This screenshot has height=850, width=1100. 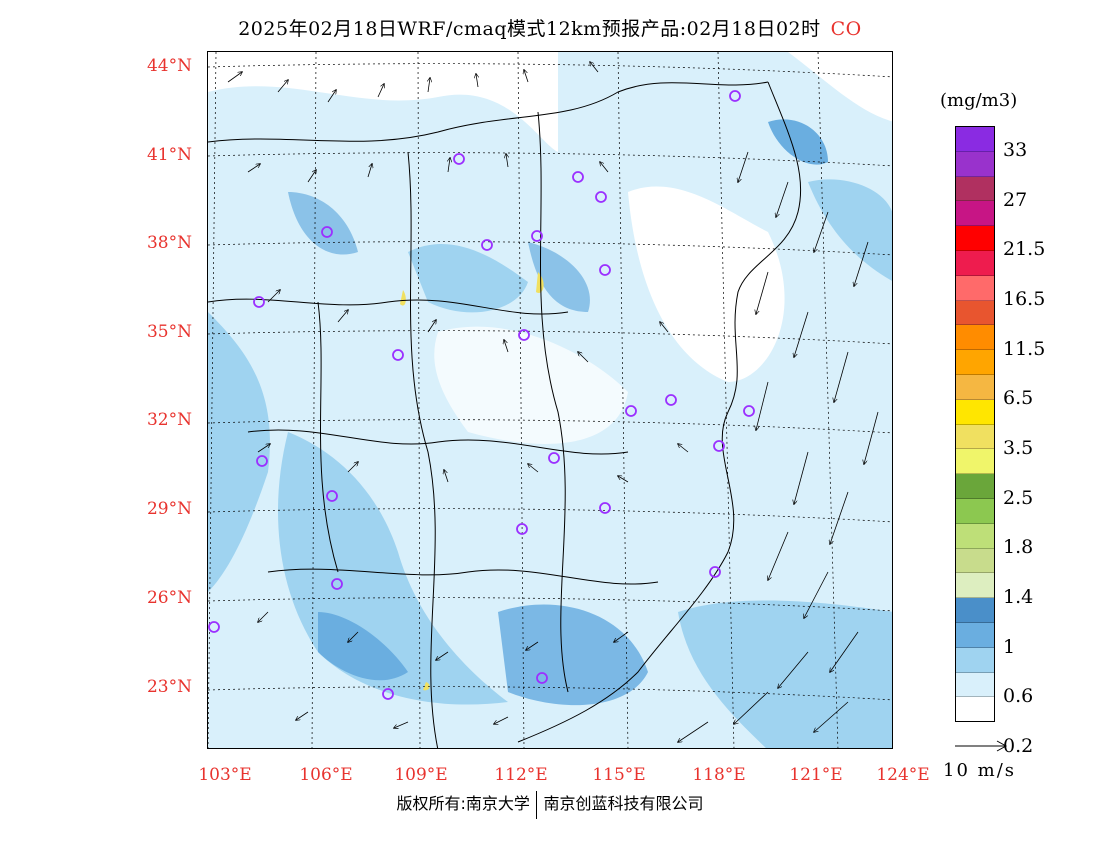 I want to click on lon-label-103: 103°E, so click(x=225, y=775).